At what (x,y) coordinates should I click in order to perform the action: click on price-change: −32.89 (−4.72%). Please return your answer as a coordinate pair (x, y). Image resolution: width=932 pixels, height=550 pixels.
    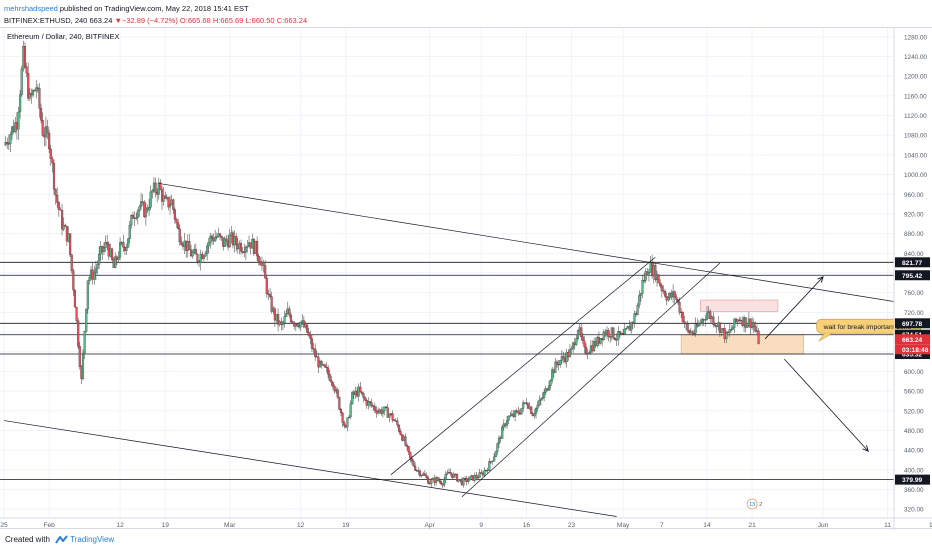
    Looking at the image, I should click on (149, 20).